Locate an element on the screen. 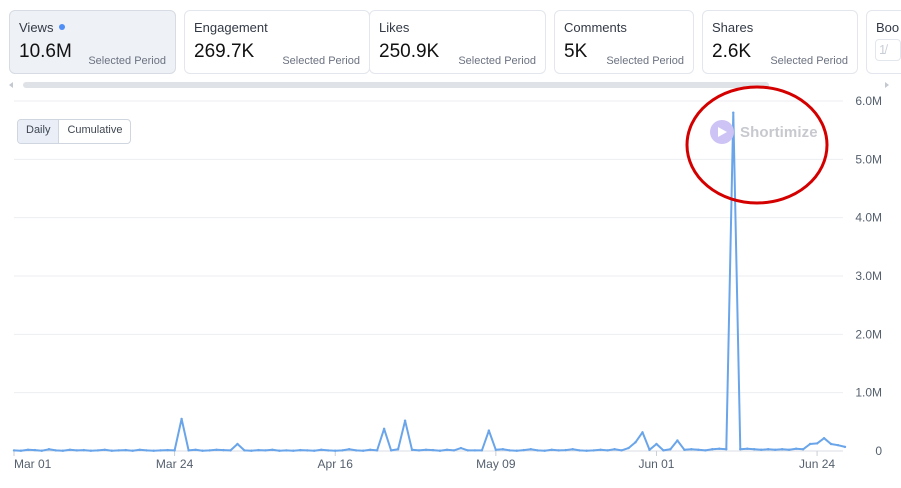 This screenshot has height=488, width=901. engagement-card: Engagement 269.7K Selected Period is located at coordinates (277, 42).